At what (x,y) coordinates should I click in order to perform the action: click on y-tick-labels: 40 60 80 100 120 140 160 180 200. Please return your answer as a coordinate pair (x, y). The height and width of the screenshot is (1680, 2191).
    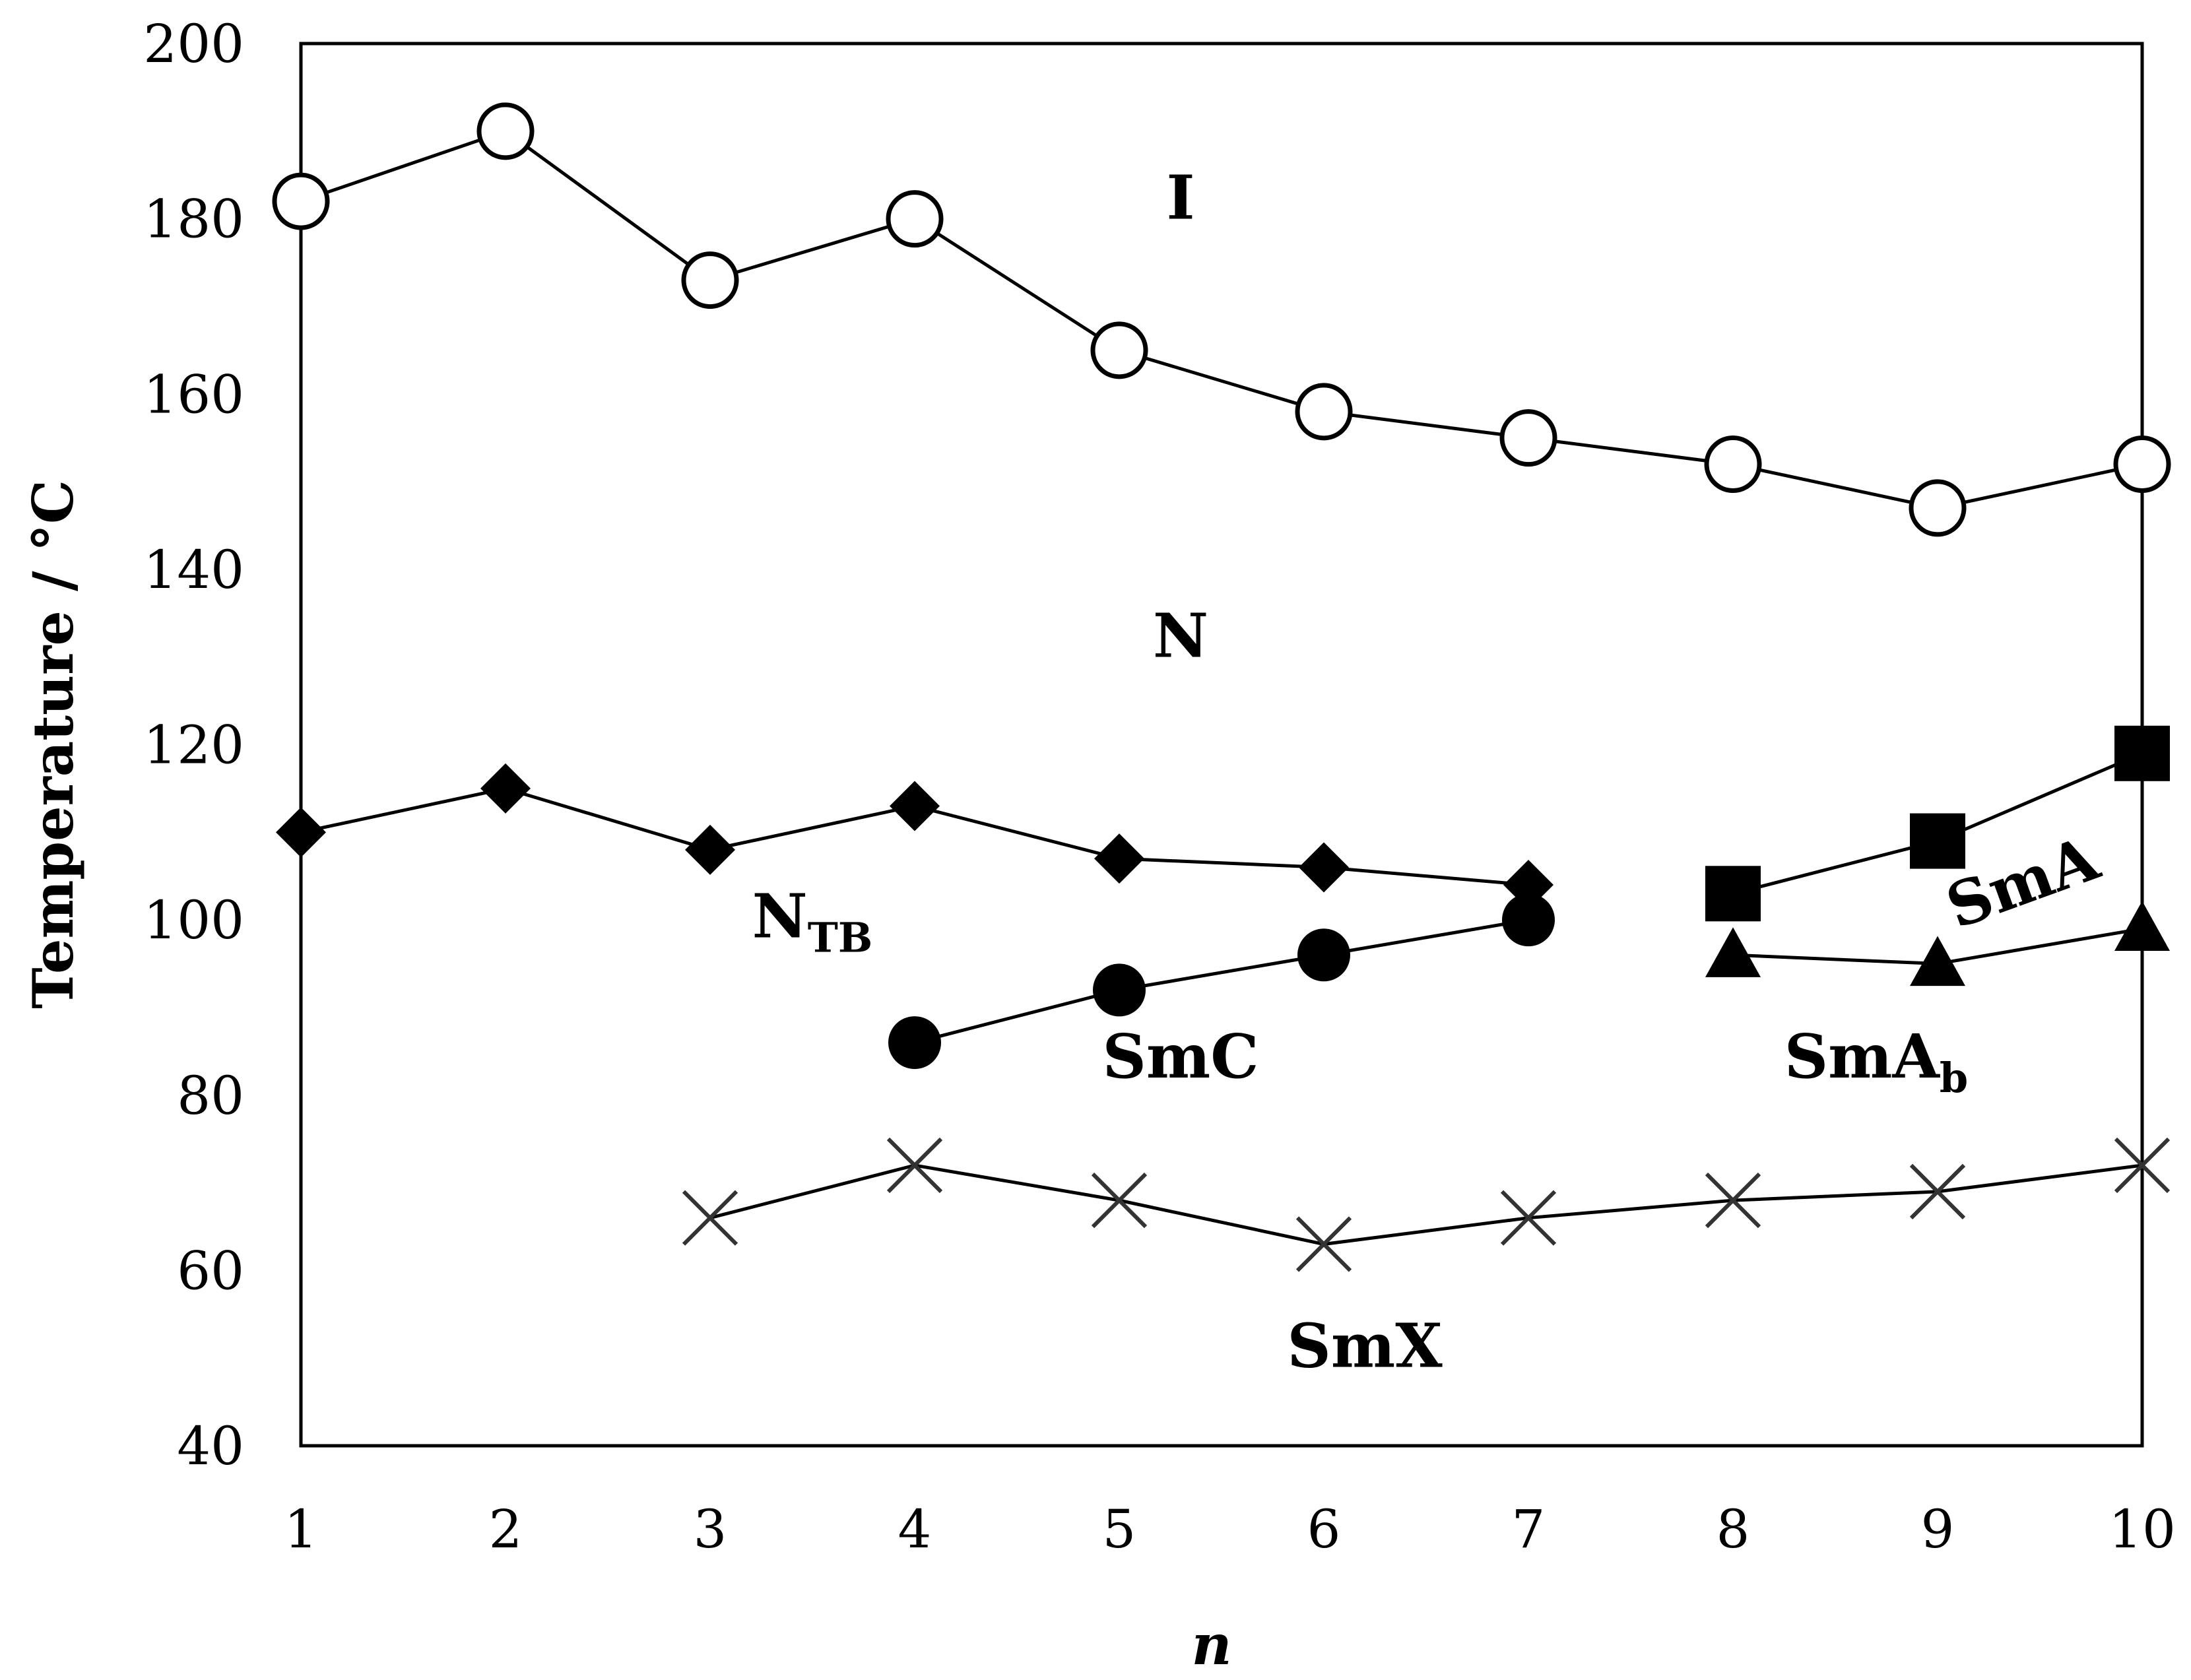
    Looking at the image, I should click on (193, 745).